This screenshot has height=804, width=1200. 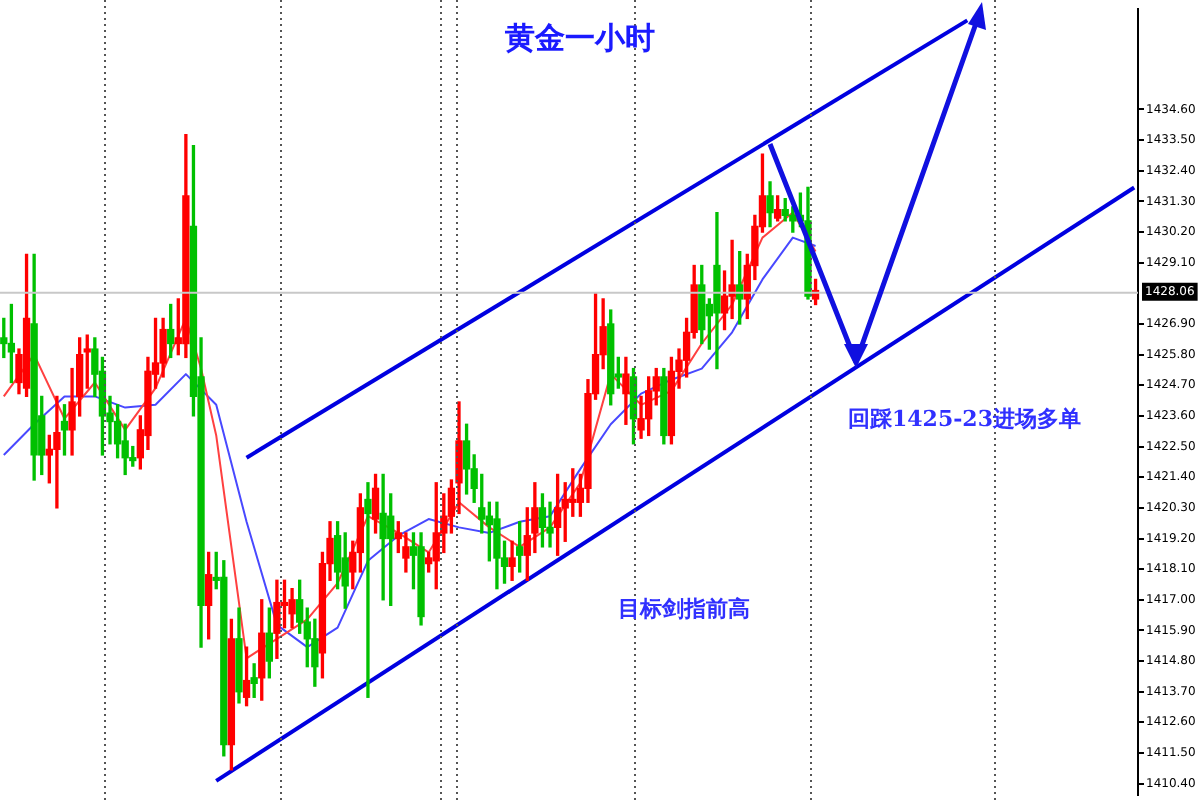 What do you see at coordinates (684, 609) in the screenshot?
I see `annotation: 目标剑指前高` at bounding box center [684, 609].